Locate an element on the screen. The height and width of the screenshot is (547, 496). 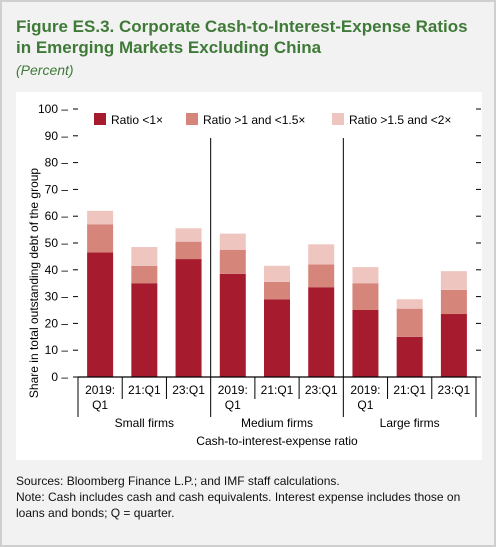
y-tick-label: 60 – is located at coordinates (57, 216).